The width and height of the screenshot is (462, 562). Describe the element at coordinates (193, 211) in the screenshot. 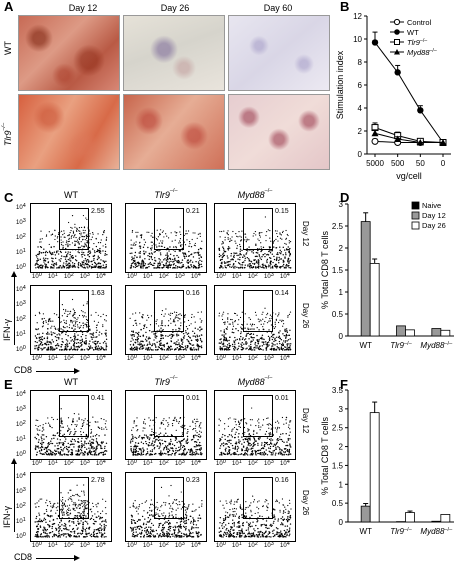

I see `flow-gate-percent: 0.21` at that location.